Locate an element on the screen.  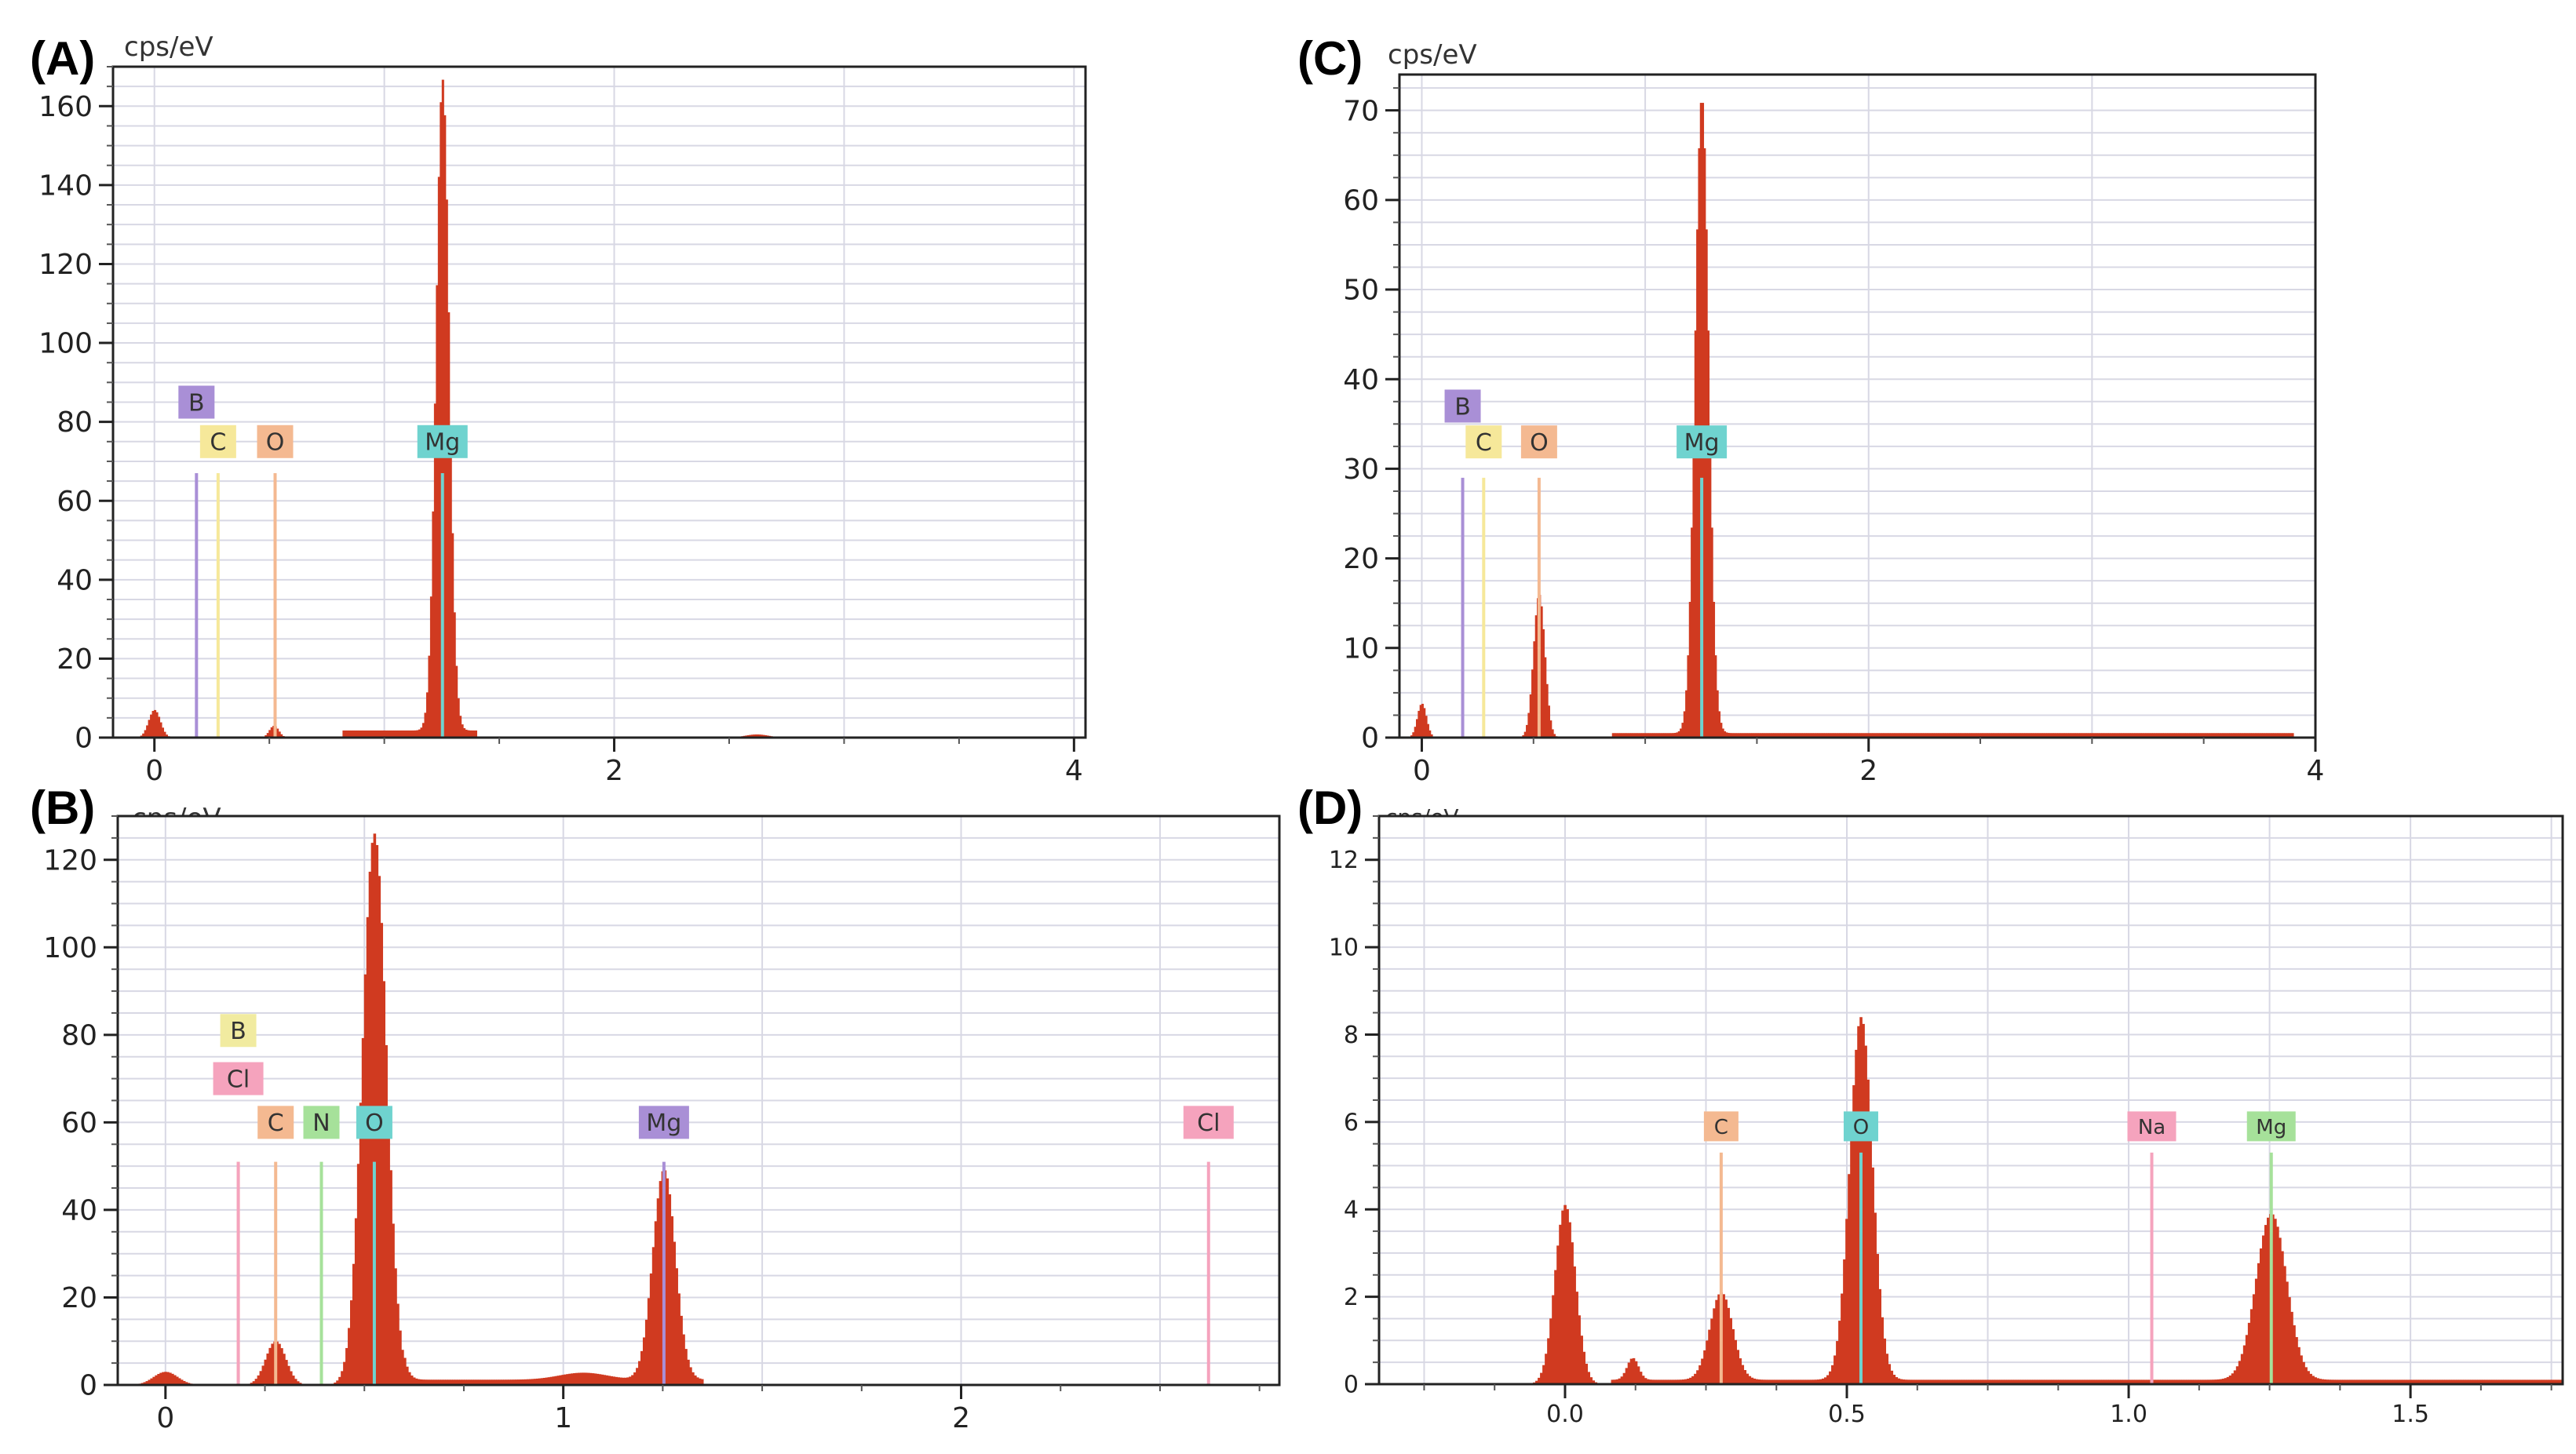
y-tick-label: 140 is located at coordinates (65, 185).